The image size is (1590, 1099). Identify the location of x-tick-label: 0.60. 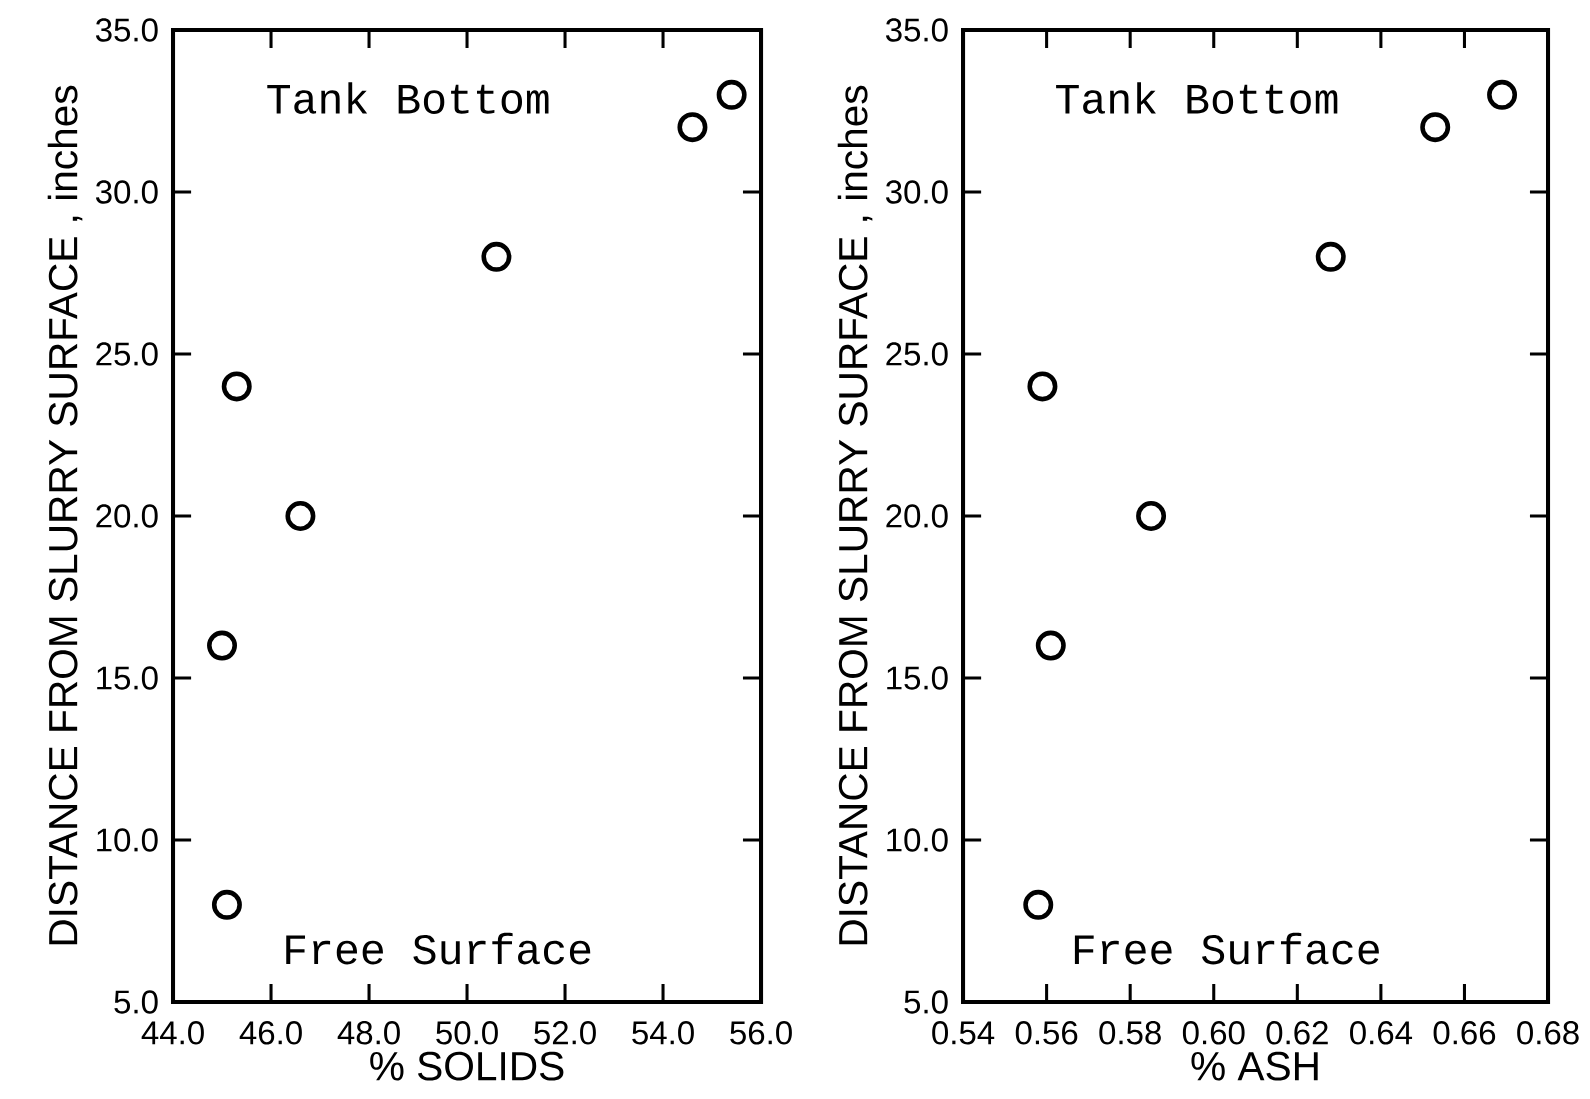
(1213, 1033).